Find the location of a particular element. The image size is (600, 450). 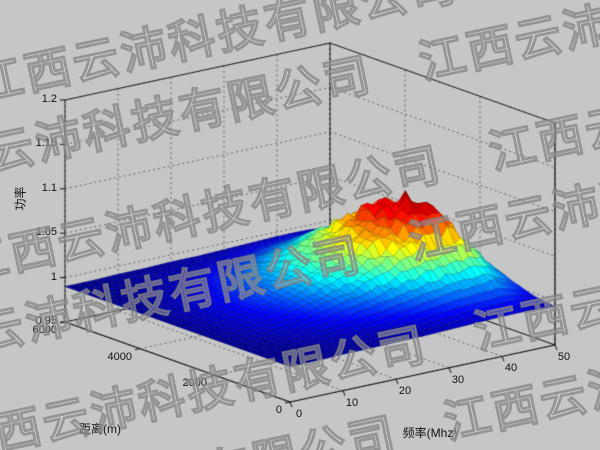

z-tick-label: 1.2 is located at coordinates (49, 99).